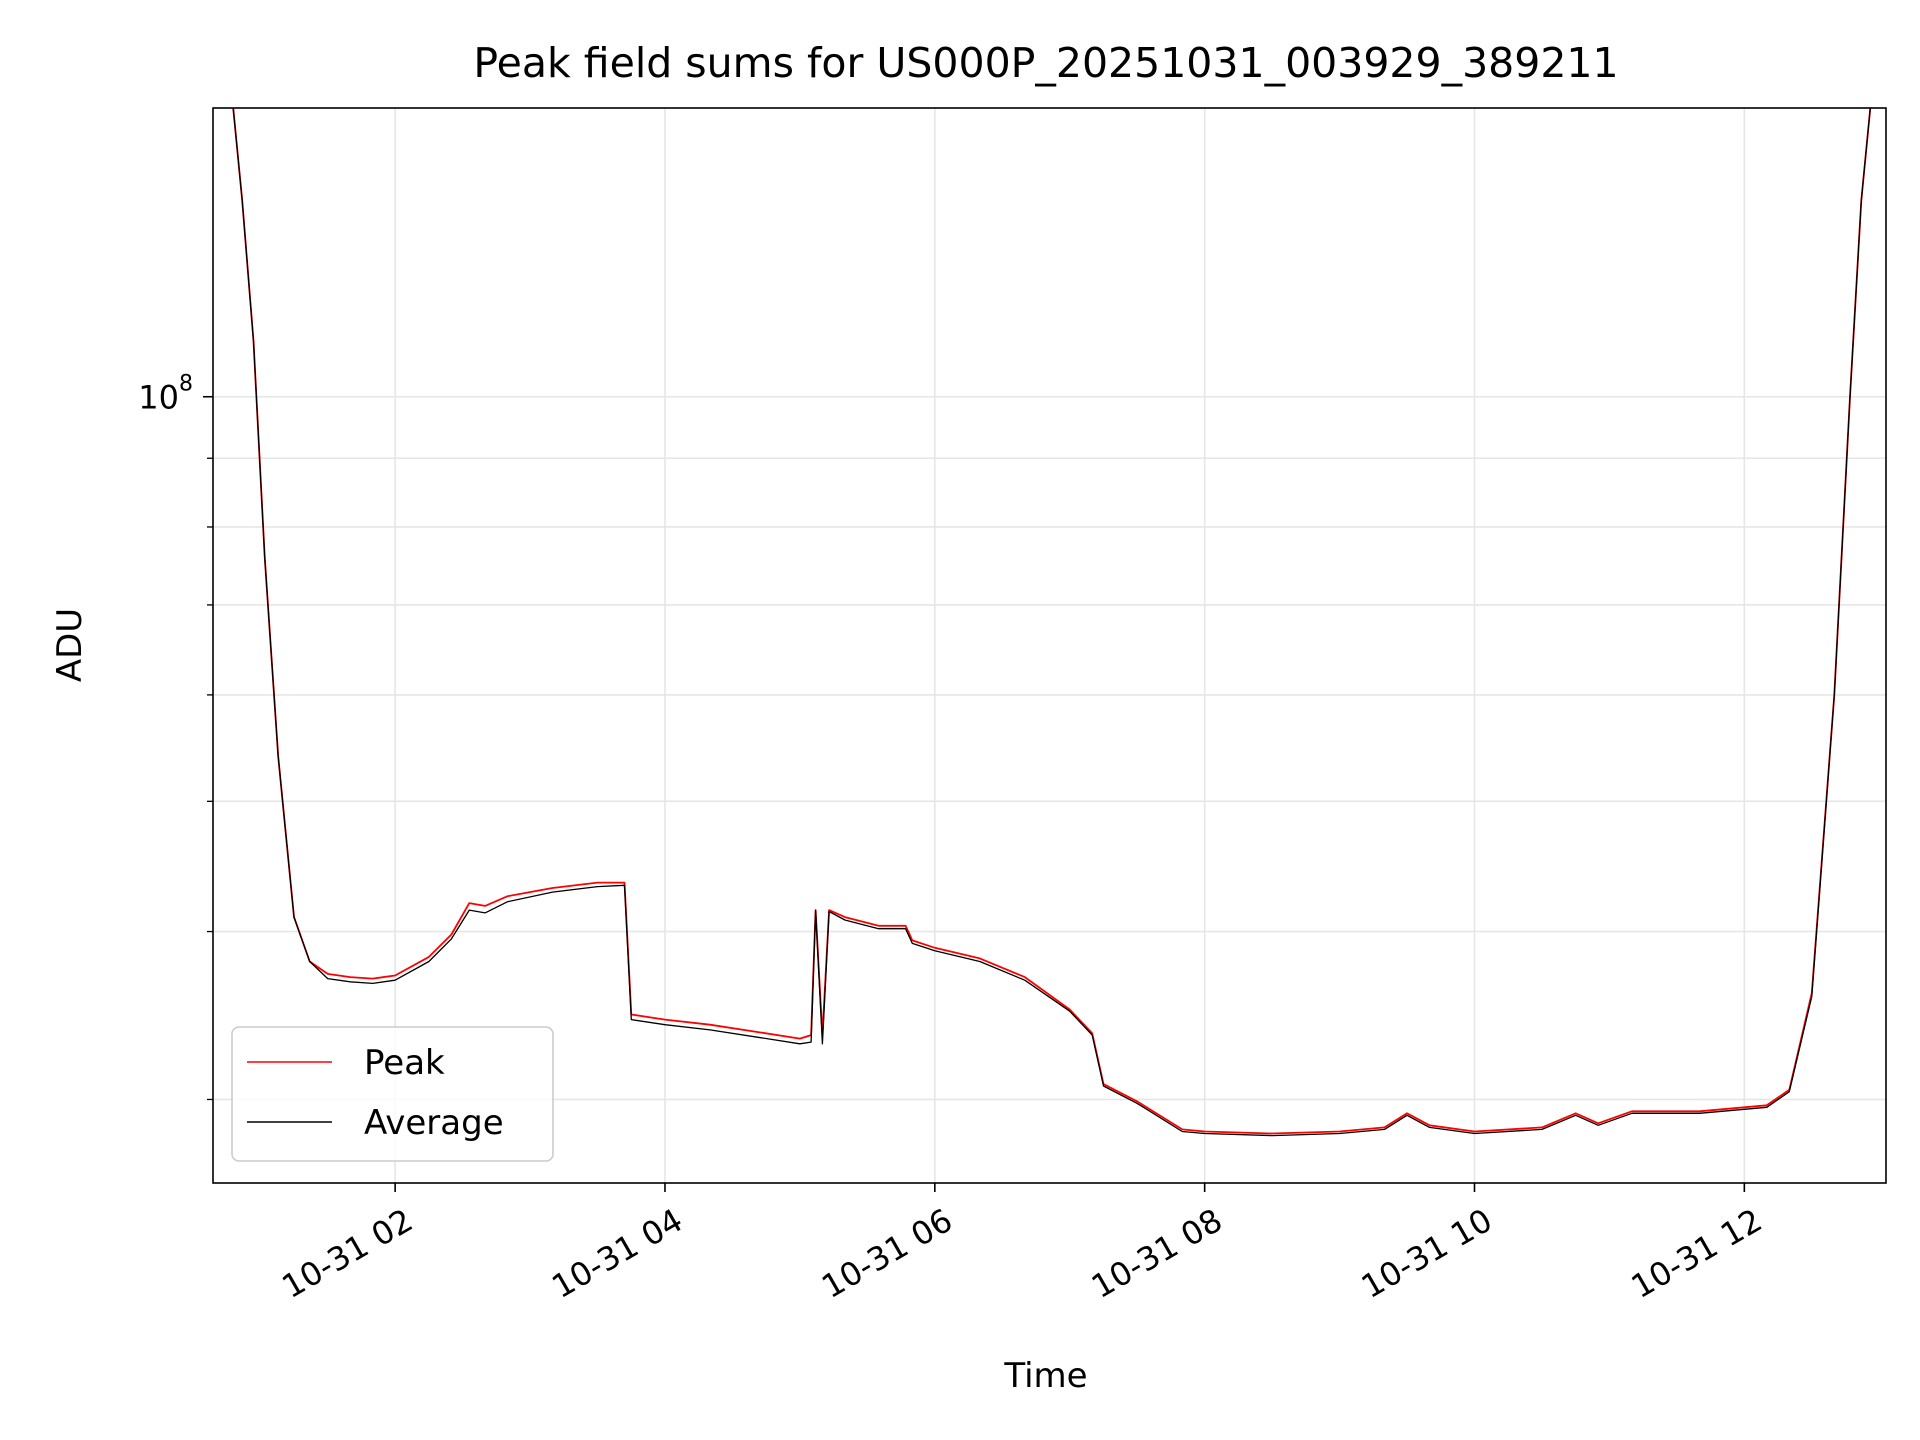  Describe the element at coordinates (348, 1253) in the screenshot. I see `x-tick-label: 10-31 02` at that location.